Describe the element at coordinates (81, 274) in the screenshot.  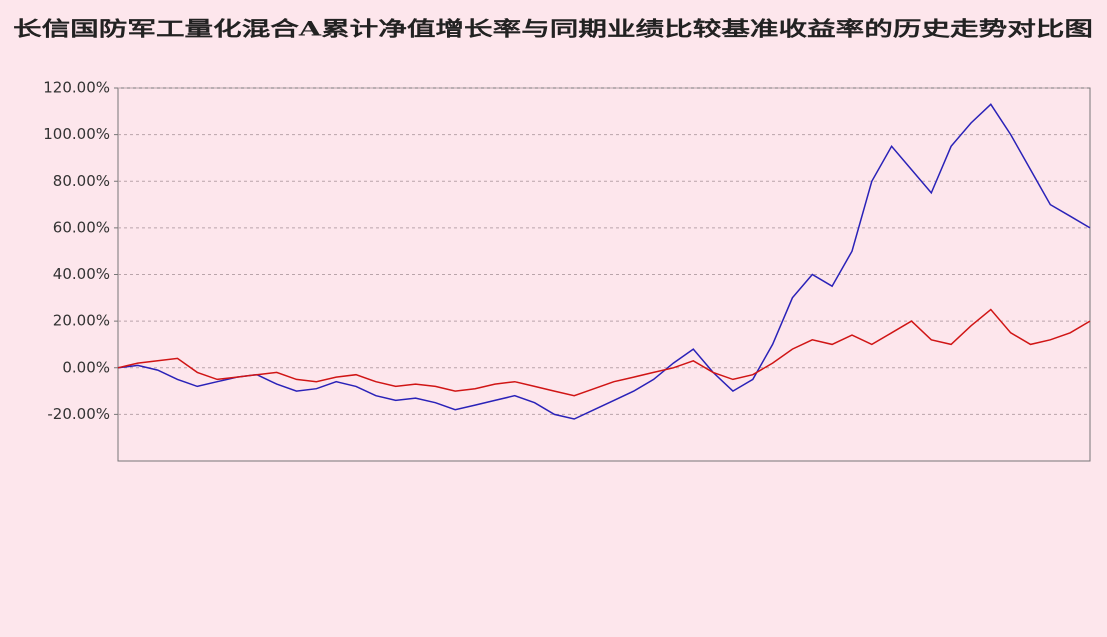
I see `y-tick-label: 40.00%` at that location.